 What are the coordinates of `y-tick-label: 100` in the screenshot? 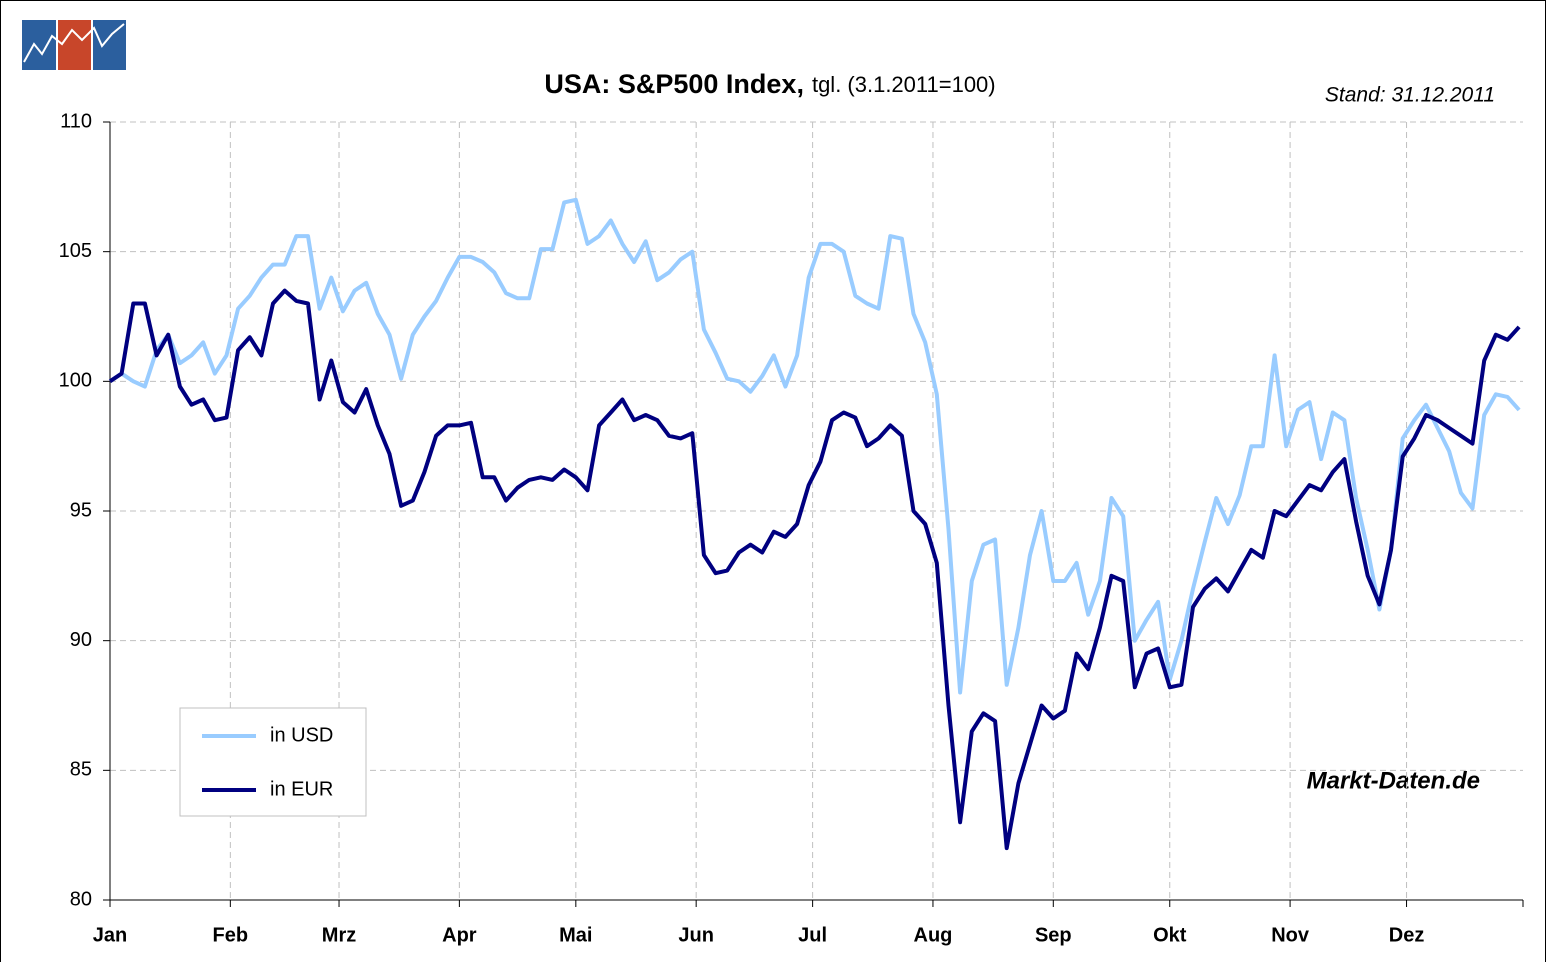 It's located at (75, 381).